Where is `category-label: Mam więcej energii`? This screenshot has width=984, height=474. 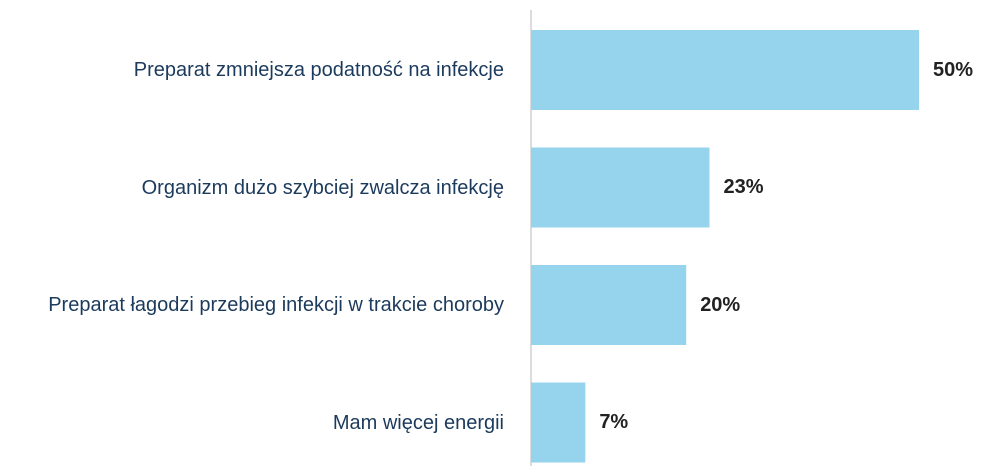 category-label: Mam więcej energii is located at coordinates (418, 422).